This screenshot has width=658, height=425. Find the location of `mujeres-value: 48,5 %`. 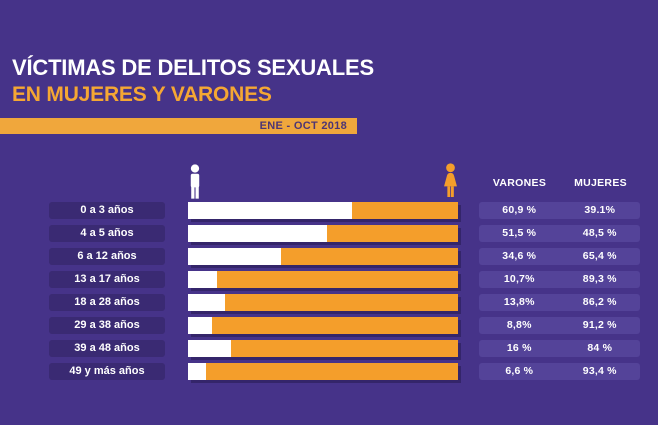

mujeres-value: 48,5 % is located at coordinates (599, 233).